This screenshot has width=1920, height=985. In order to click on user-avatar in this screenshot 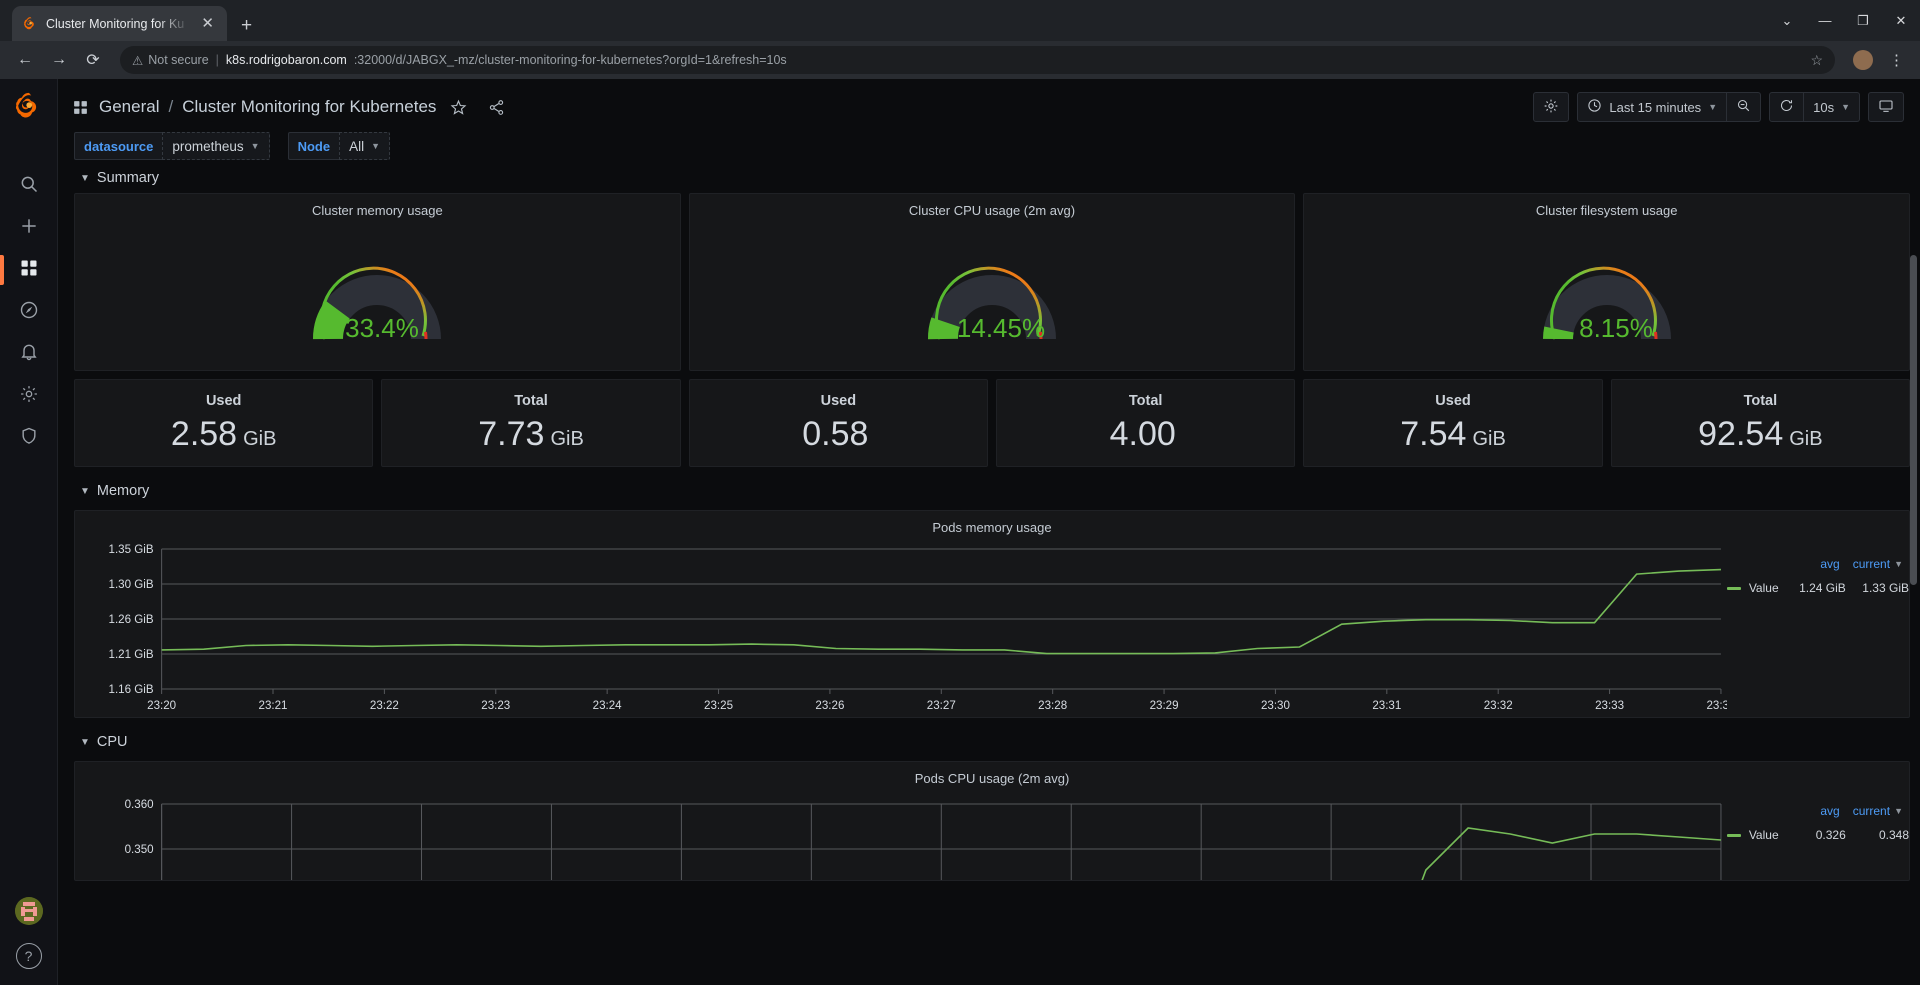, I will do `click(28, 911)`.